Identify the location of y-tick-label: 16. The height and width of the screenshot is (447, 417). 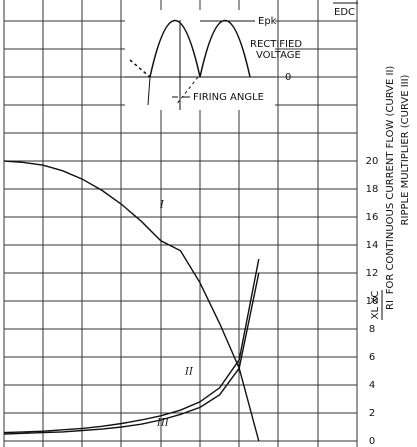
(372, 217).